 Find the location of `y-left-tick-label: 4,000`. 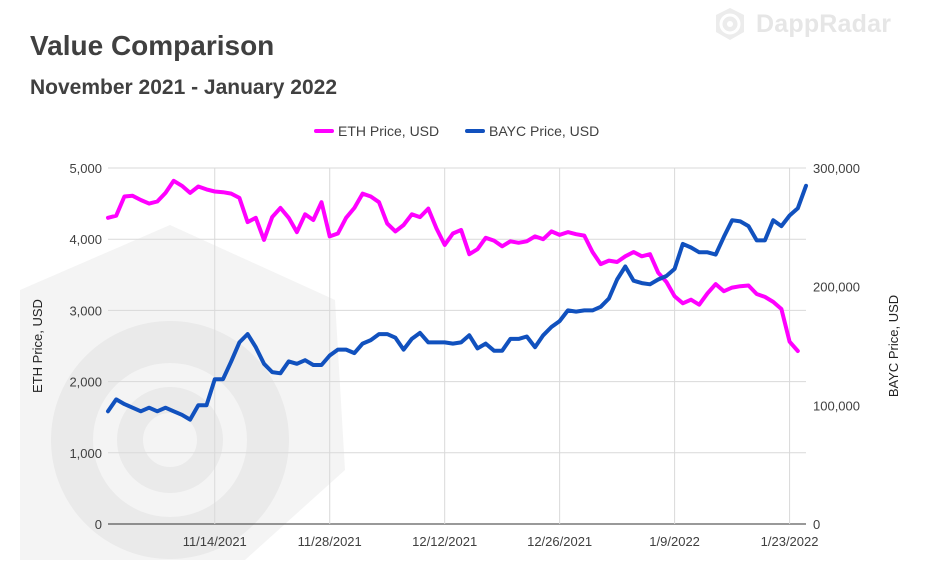

y-left-tick-label: 4,000 is located at coordinates (85, 239).